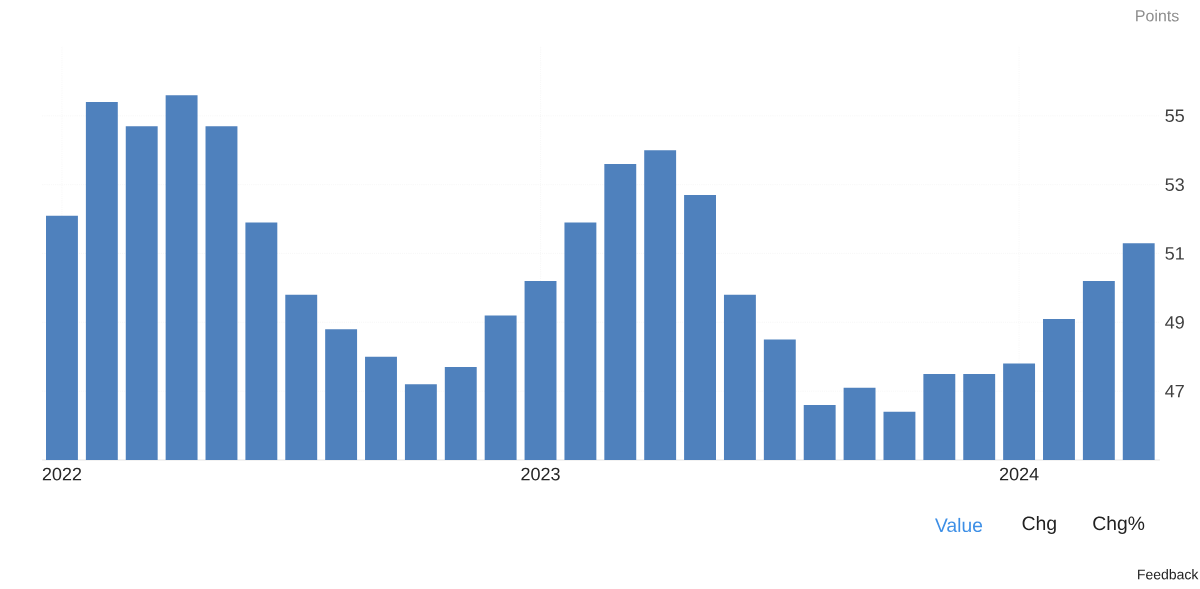  What do you see at coordinates (1174, 322) in the screenshot?
I see `y-tick-label: 49` at bounding box center [1174, 322].